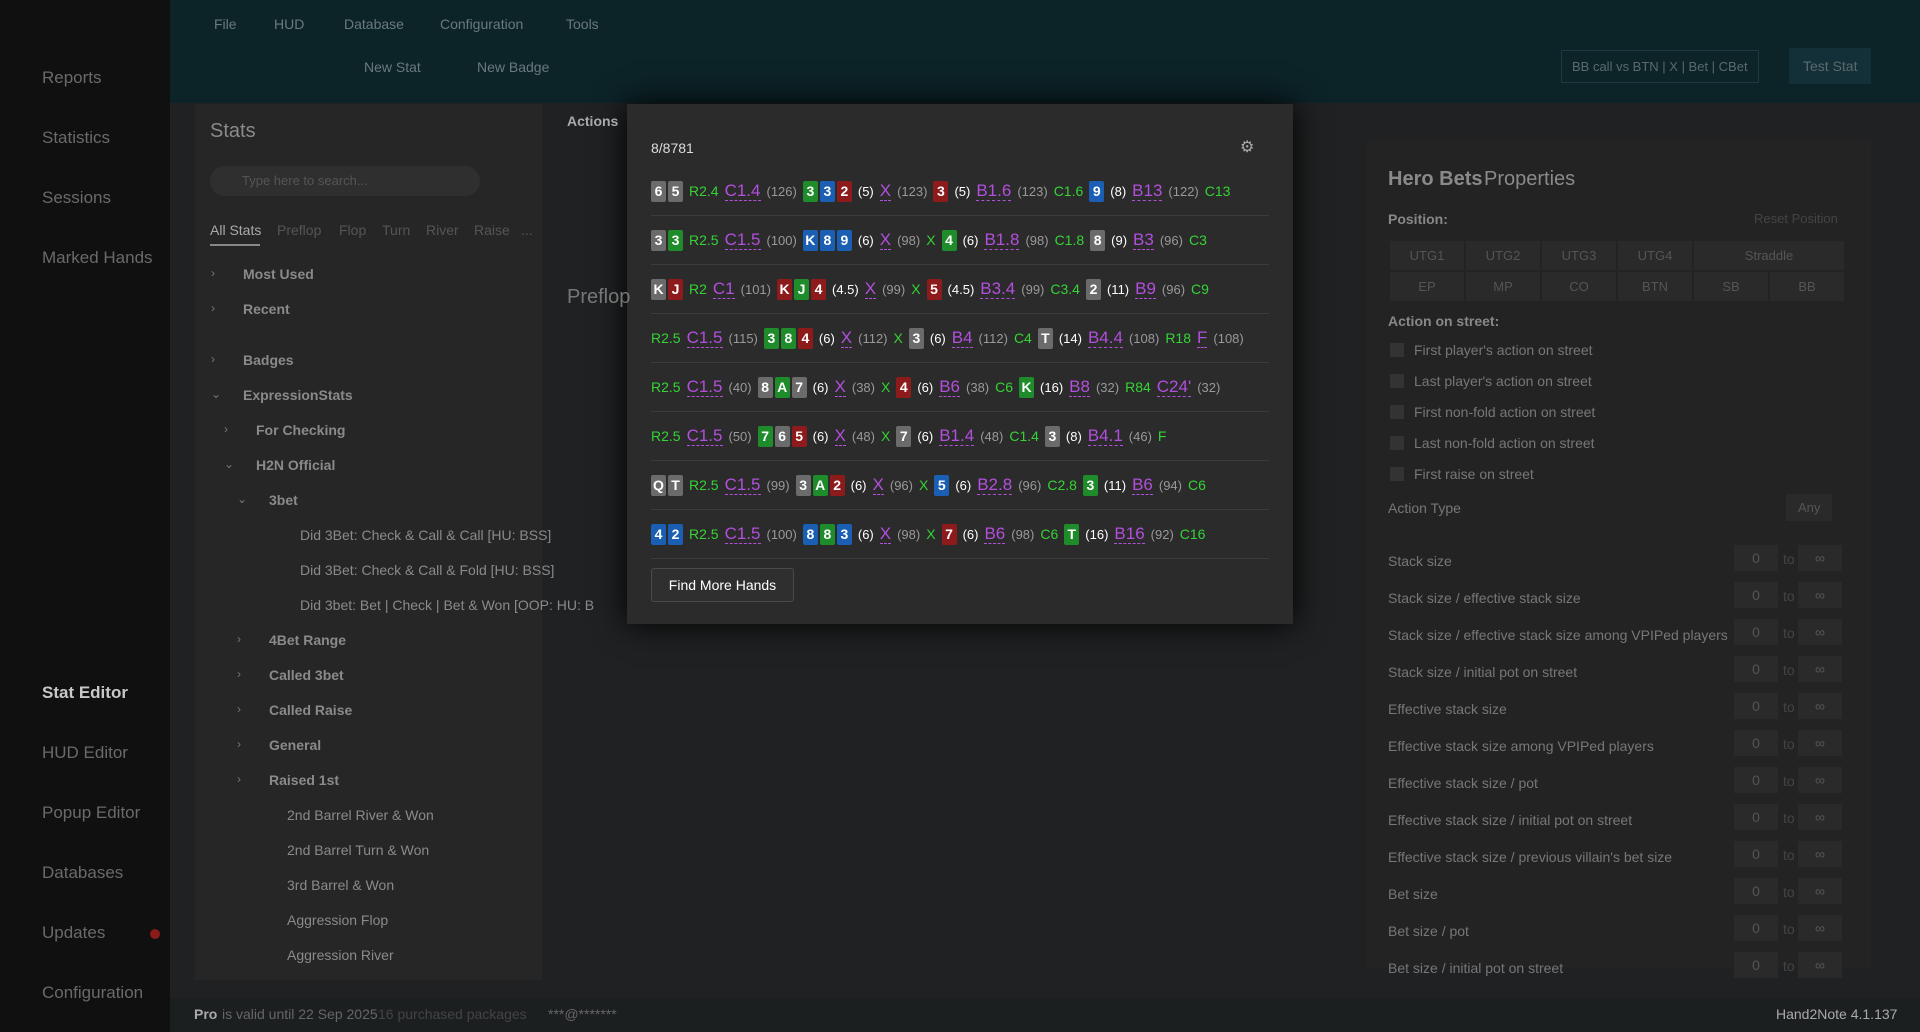 Image resolution: width=1920 pixels, height=1032 pixels. What do you see at coordinates (308, 640) in the screenshot?
I see `tree-folder: 4Bet Range` at bounding box center [308, 640].